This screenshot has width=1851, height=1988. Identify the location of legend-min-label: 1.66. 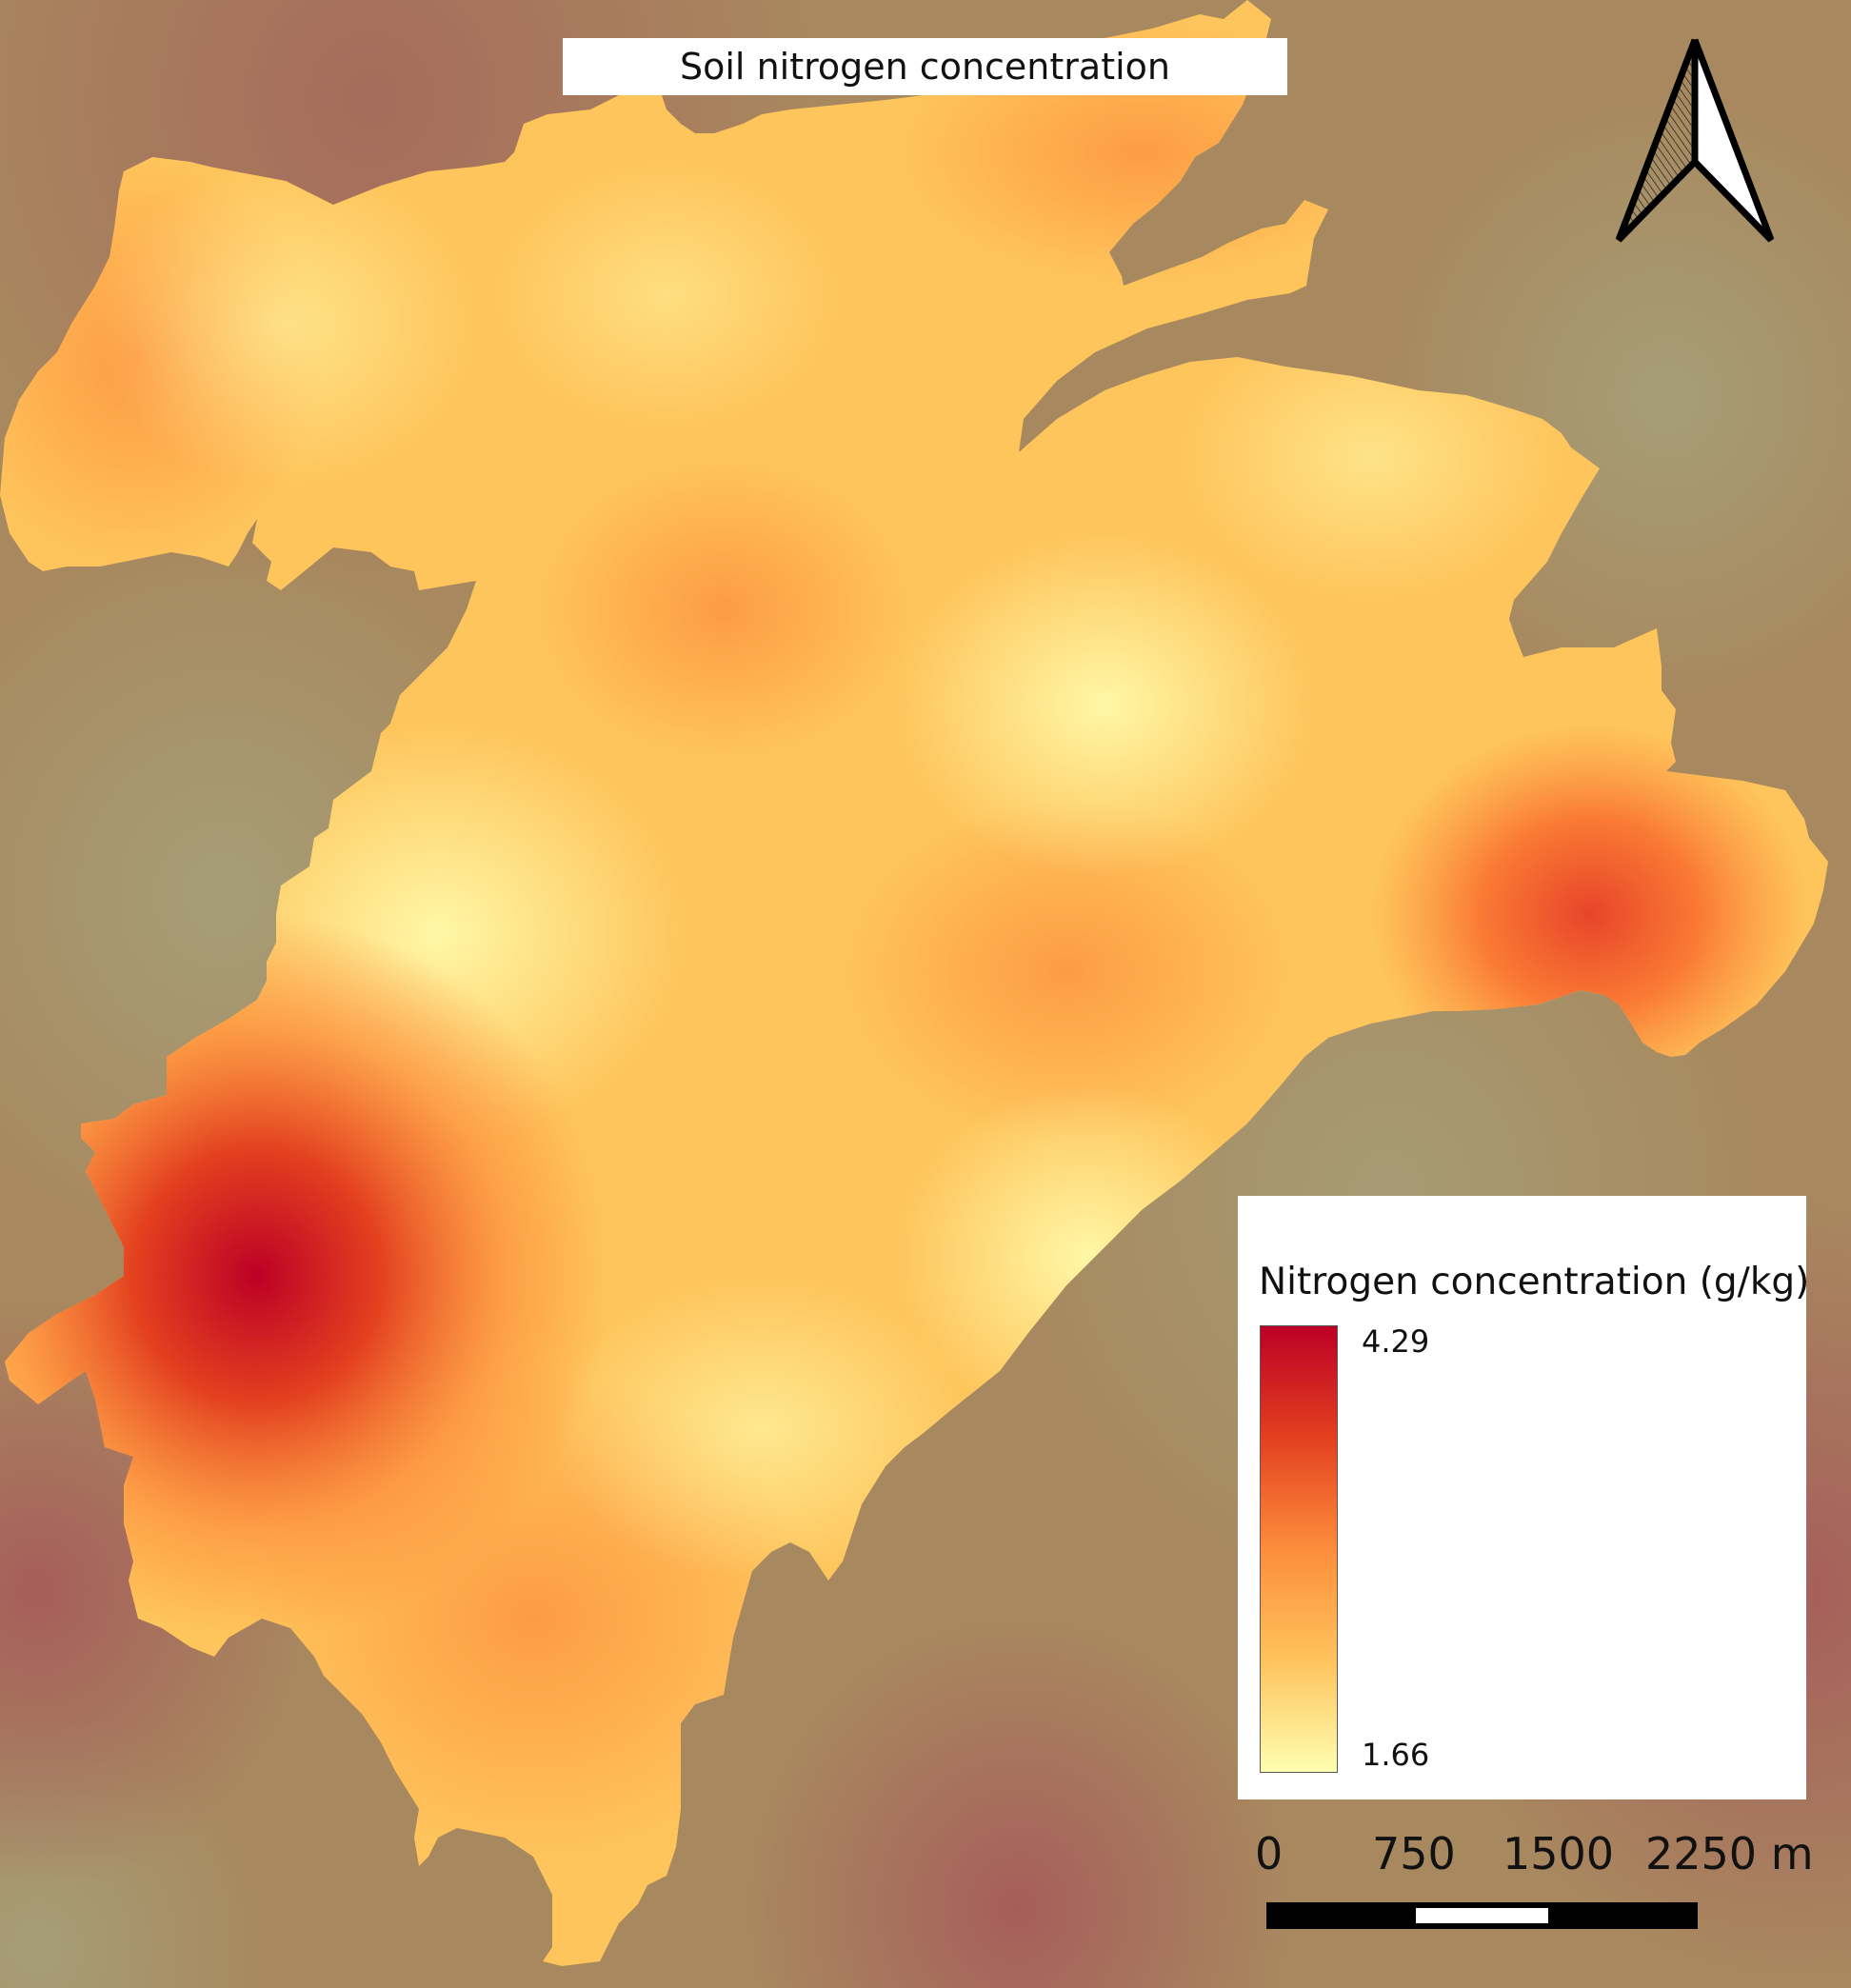
(1396, 1755).